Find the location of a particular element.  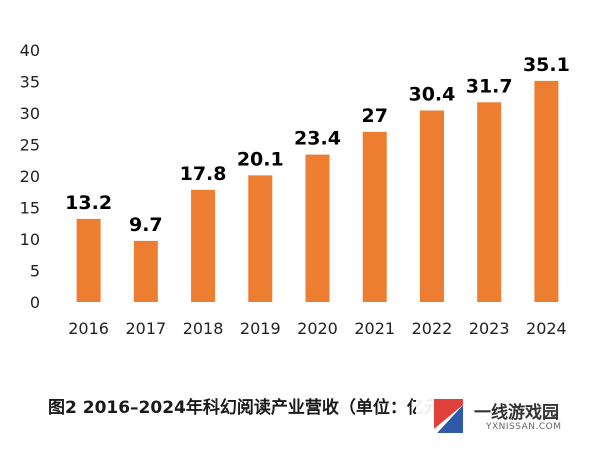

y-tick-label: 20 is located at coordinates (30, 176).